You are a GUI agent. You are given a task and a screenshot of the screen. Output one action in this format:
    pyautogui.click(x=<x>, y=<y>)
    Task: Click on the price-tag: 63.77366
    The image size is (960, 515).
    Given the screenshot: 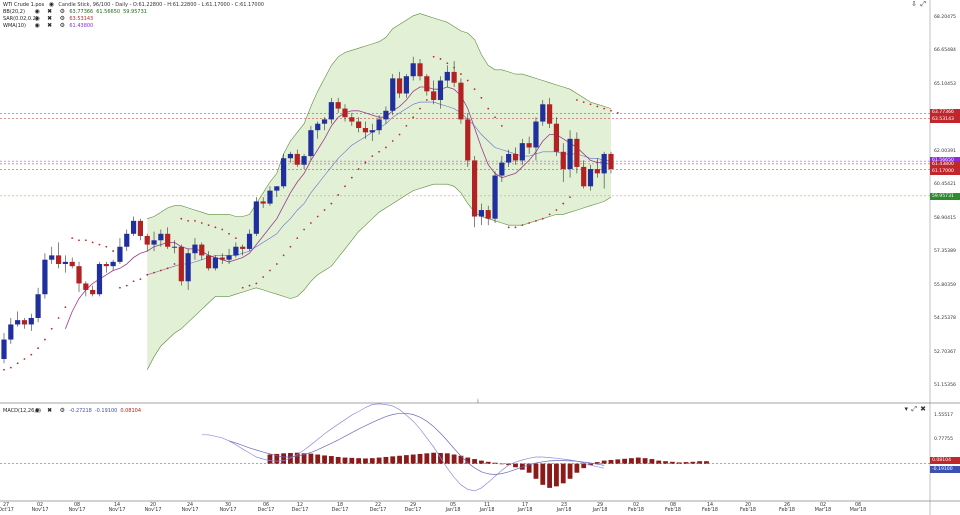 What is the action you would take?
    pyautogui.click(x=945, y=113)
    